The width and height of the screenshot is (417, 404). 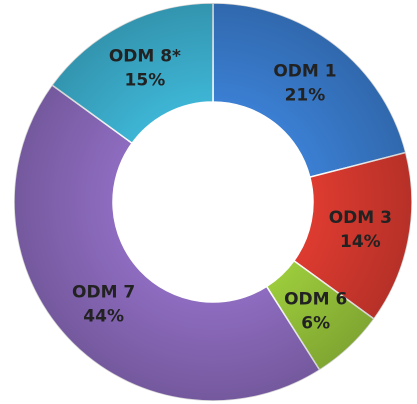 What do you see at coordinates (103, 317) in the screenshot?
I see `slice-value-label: 44%` at bounding box center [103, 317].